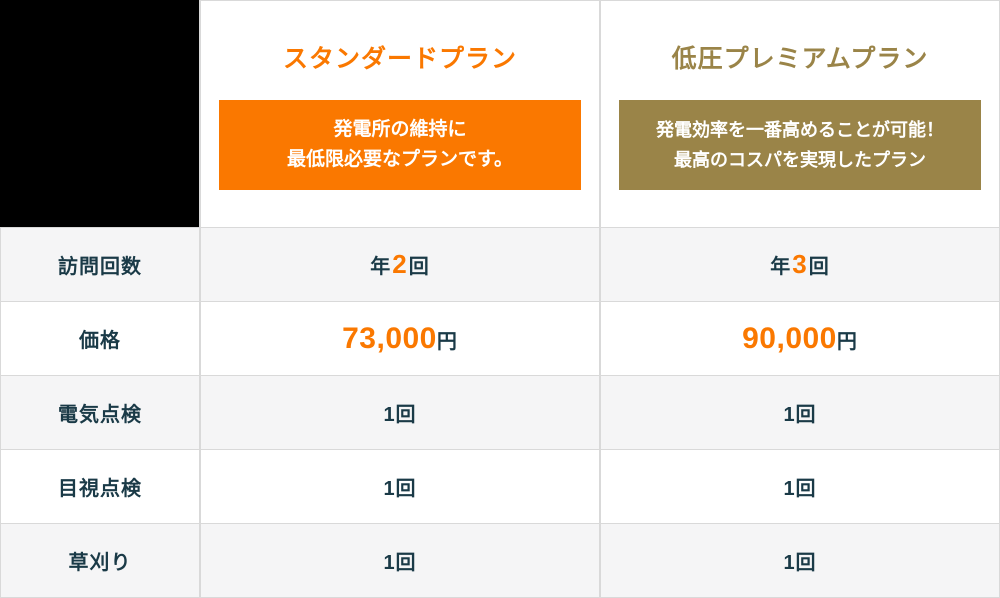  Describe the element at coordinates (100, 264) in the screenshot. I see `row-label-visits: 訪問回数` at that location.